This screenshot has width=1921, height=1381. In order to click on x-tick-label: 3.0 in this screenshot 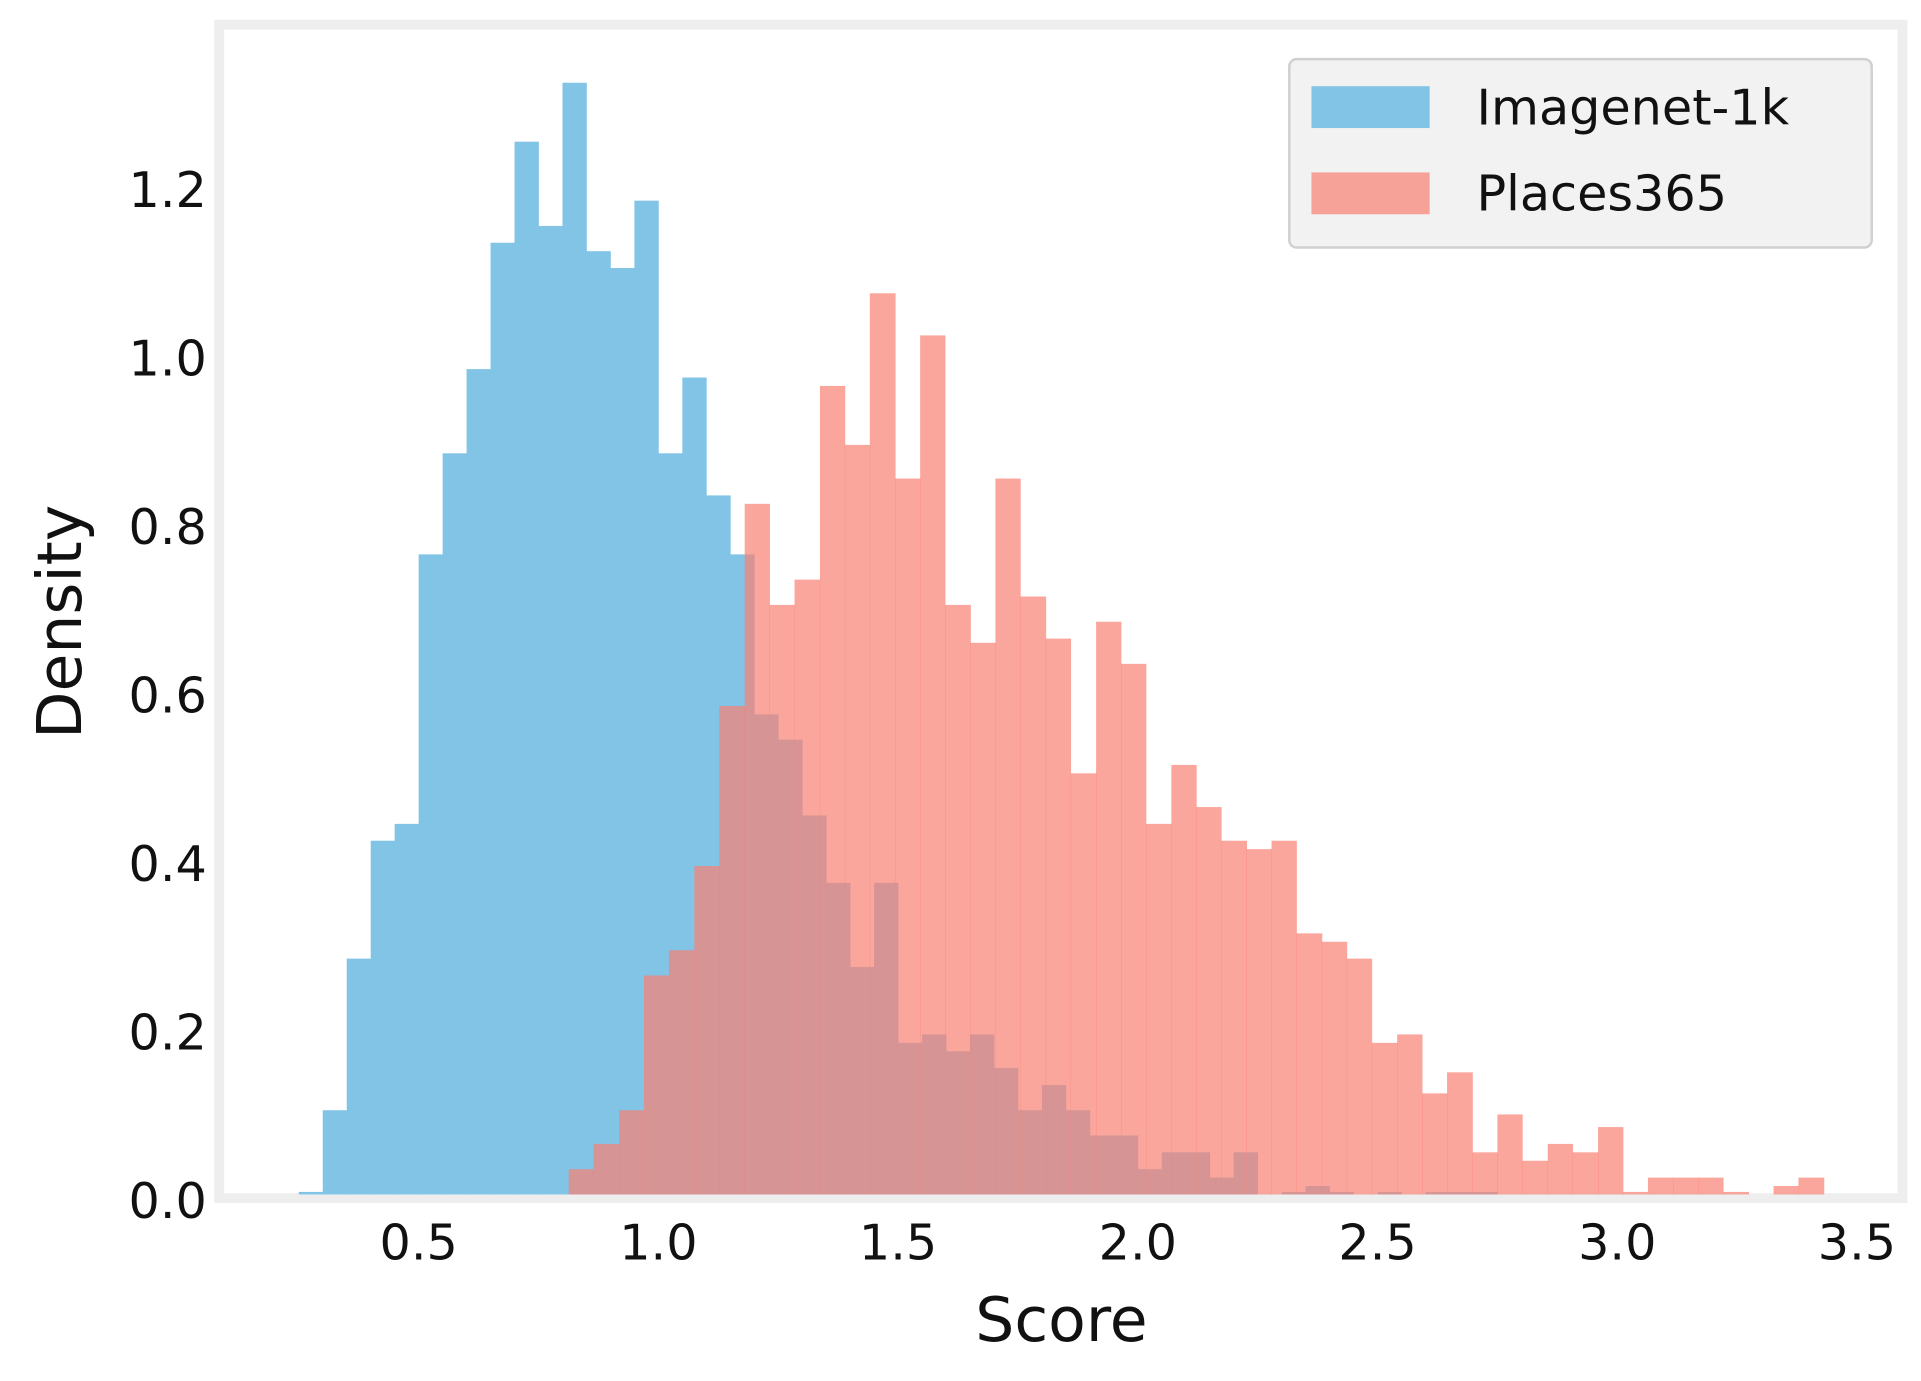, I will do `click(1617, 1243)`.